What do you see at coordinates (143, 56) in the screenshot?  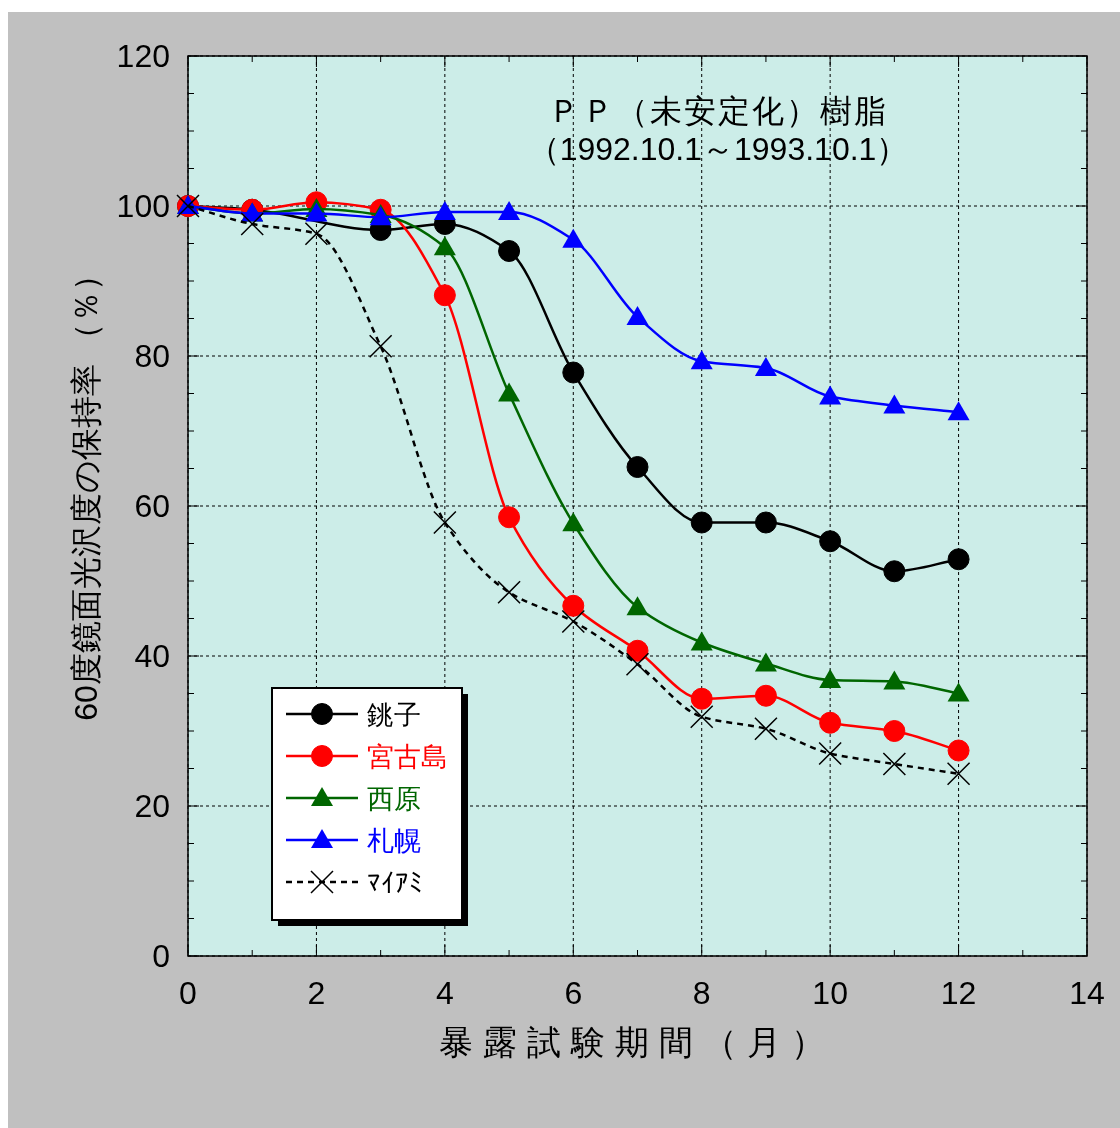 I see `y-tick-label: 120` at bounding box center [143, 56].